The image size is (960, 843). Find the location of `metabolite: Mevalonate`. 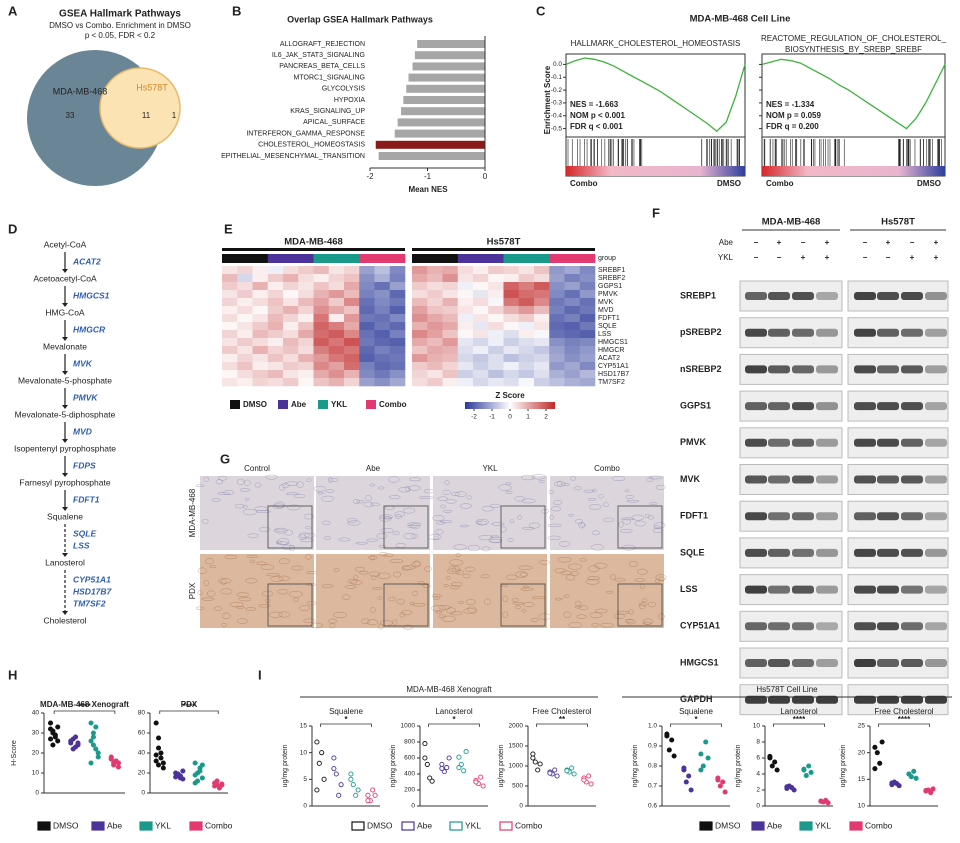

metabolite: Mevalonate is located at coordinates (65, 346).